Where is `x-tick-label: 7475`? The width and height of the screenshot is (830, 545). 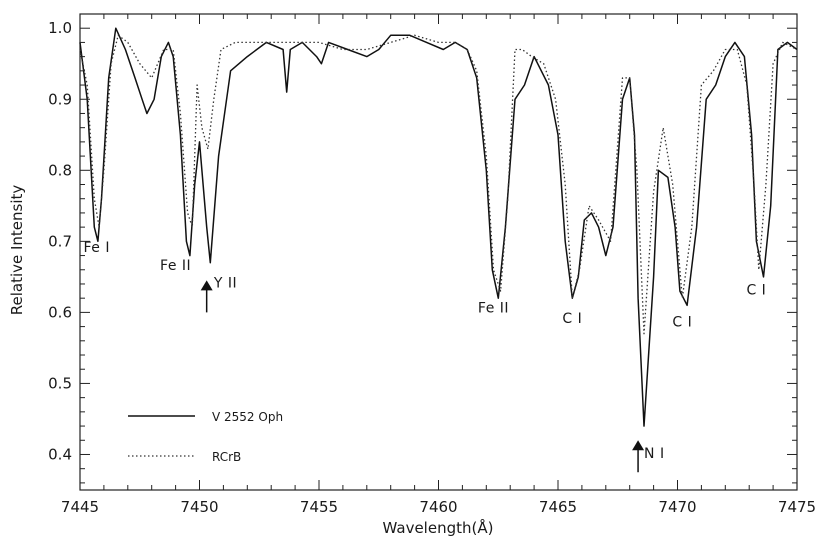
x-tick-label: 7475 is located at coordinates (797, 507).